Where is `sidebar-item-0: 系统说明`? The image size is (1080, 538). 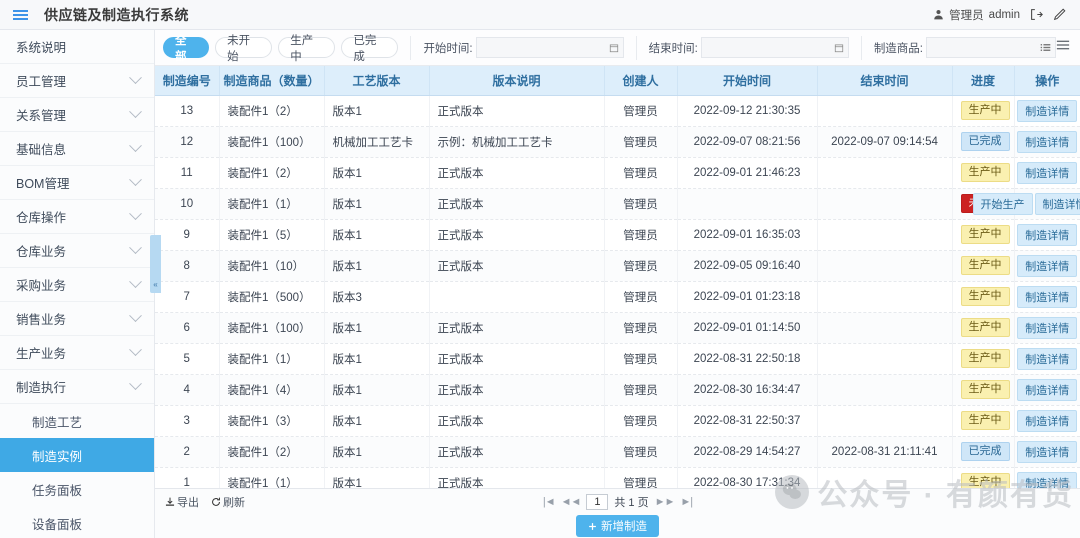
sidebar-item-0: 系统说明 is located at coordinates (77, 47).